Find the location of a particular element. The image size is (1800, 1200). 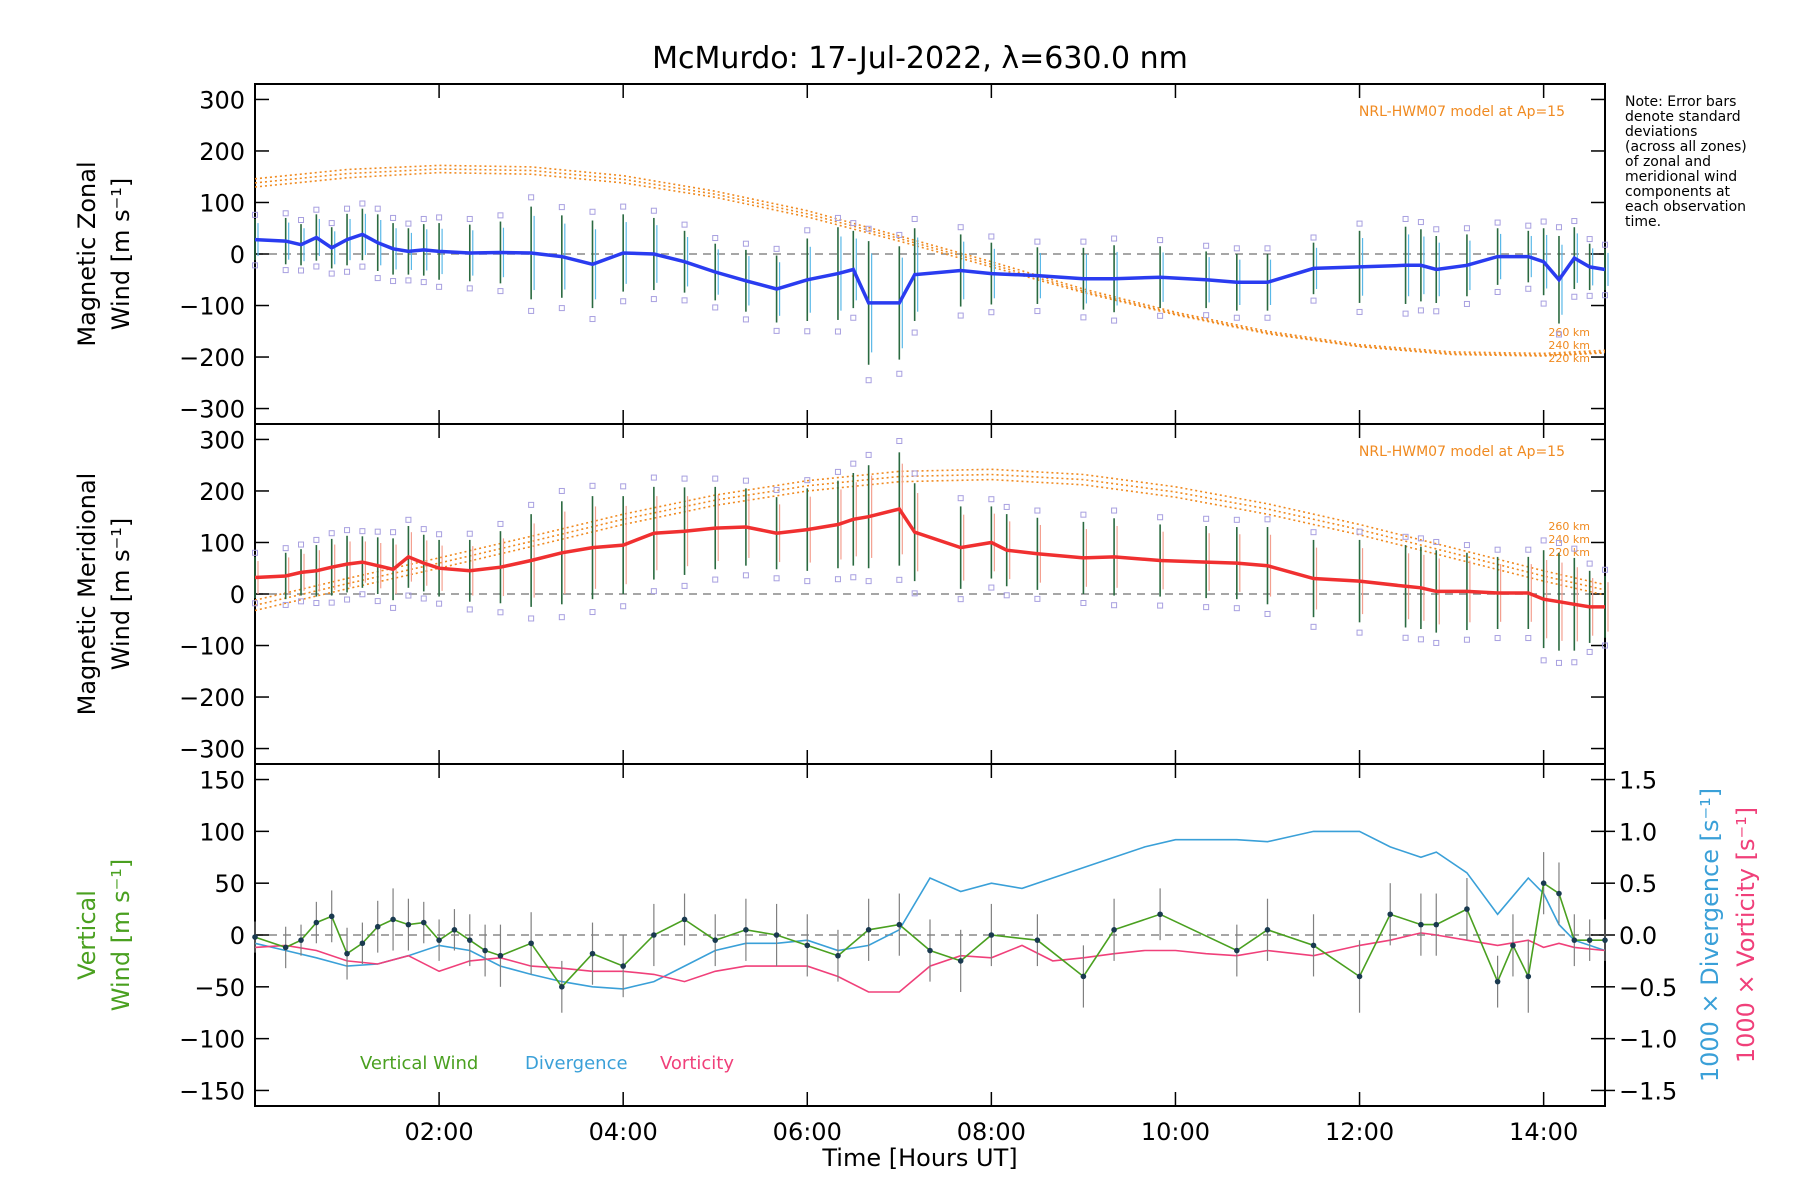

y-tick-label: 200 is located at coordinates (222, 492).